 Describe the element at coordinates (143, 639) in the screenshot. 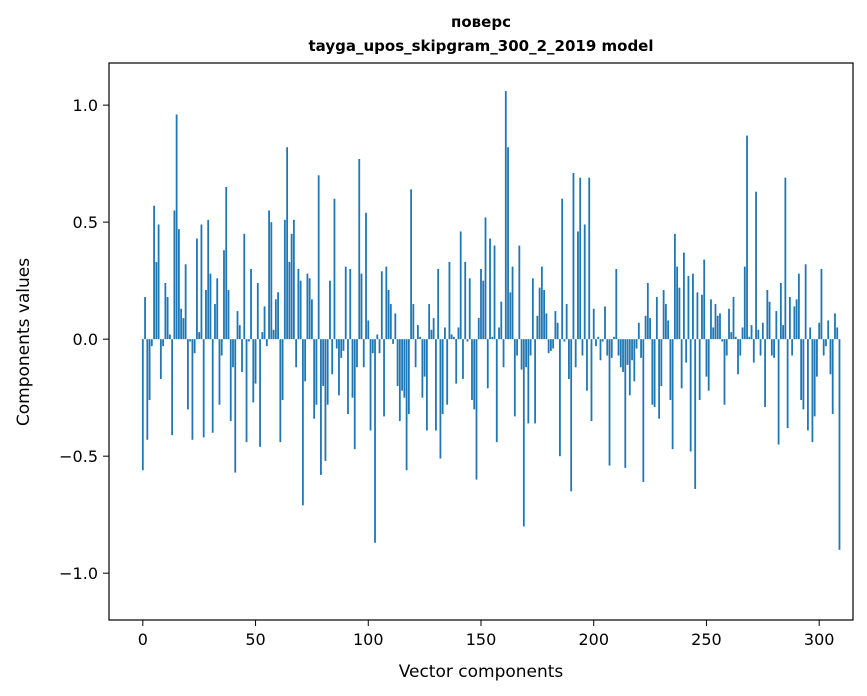

I see `x-tick-label: 0` at that location.